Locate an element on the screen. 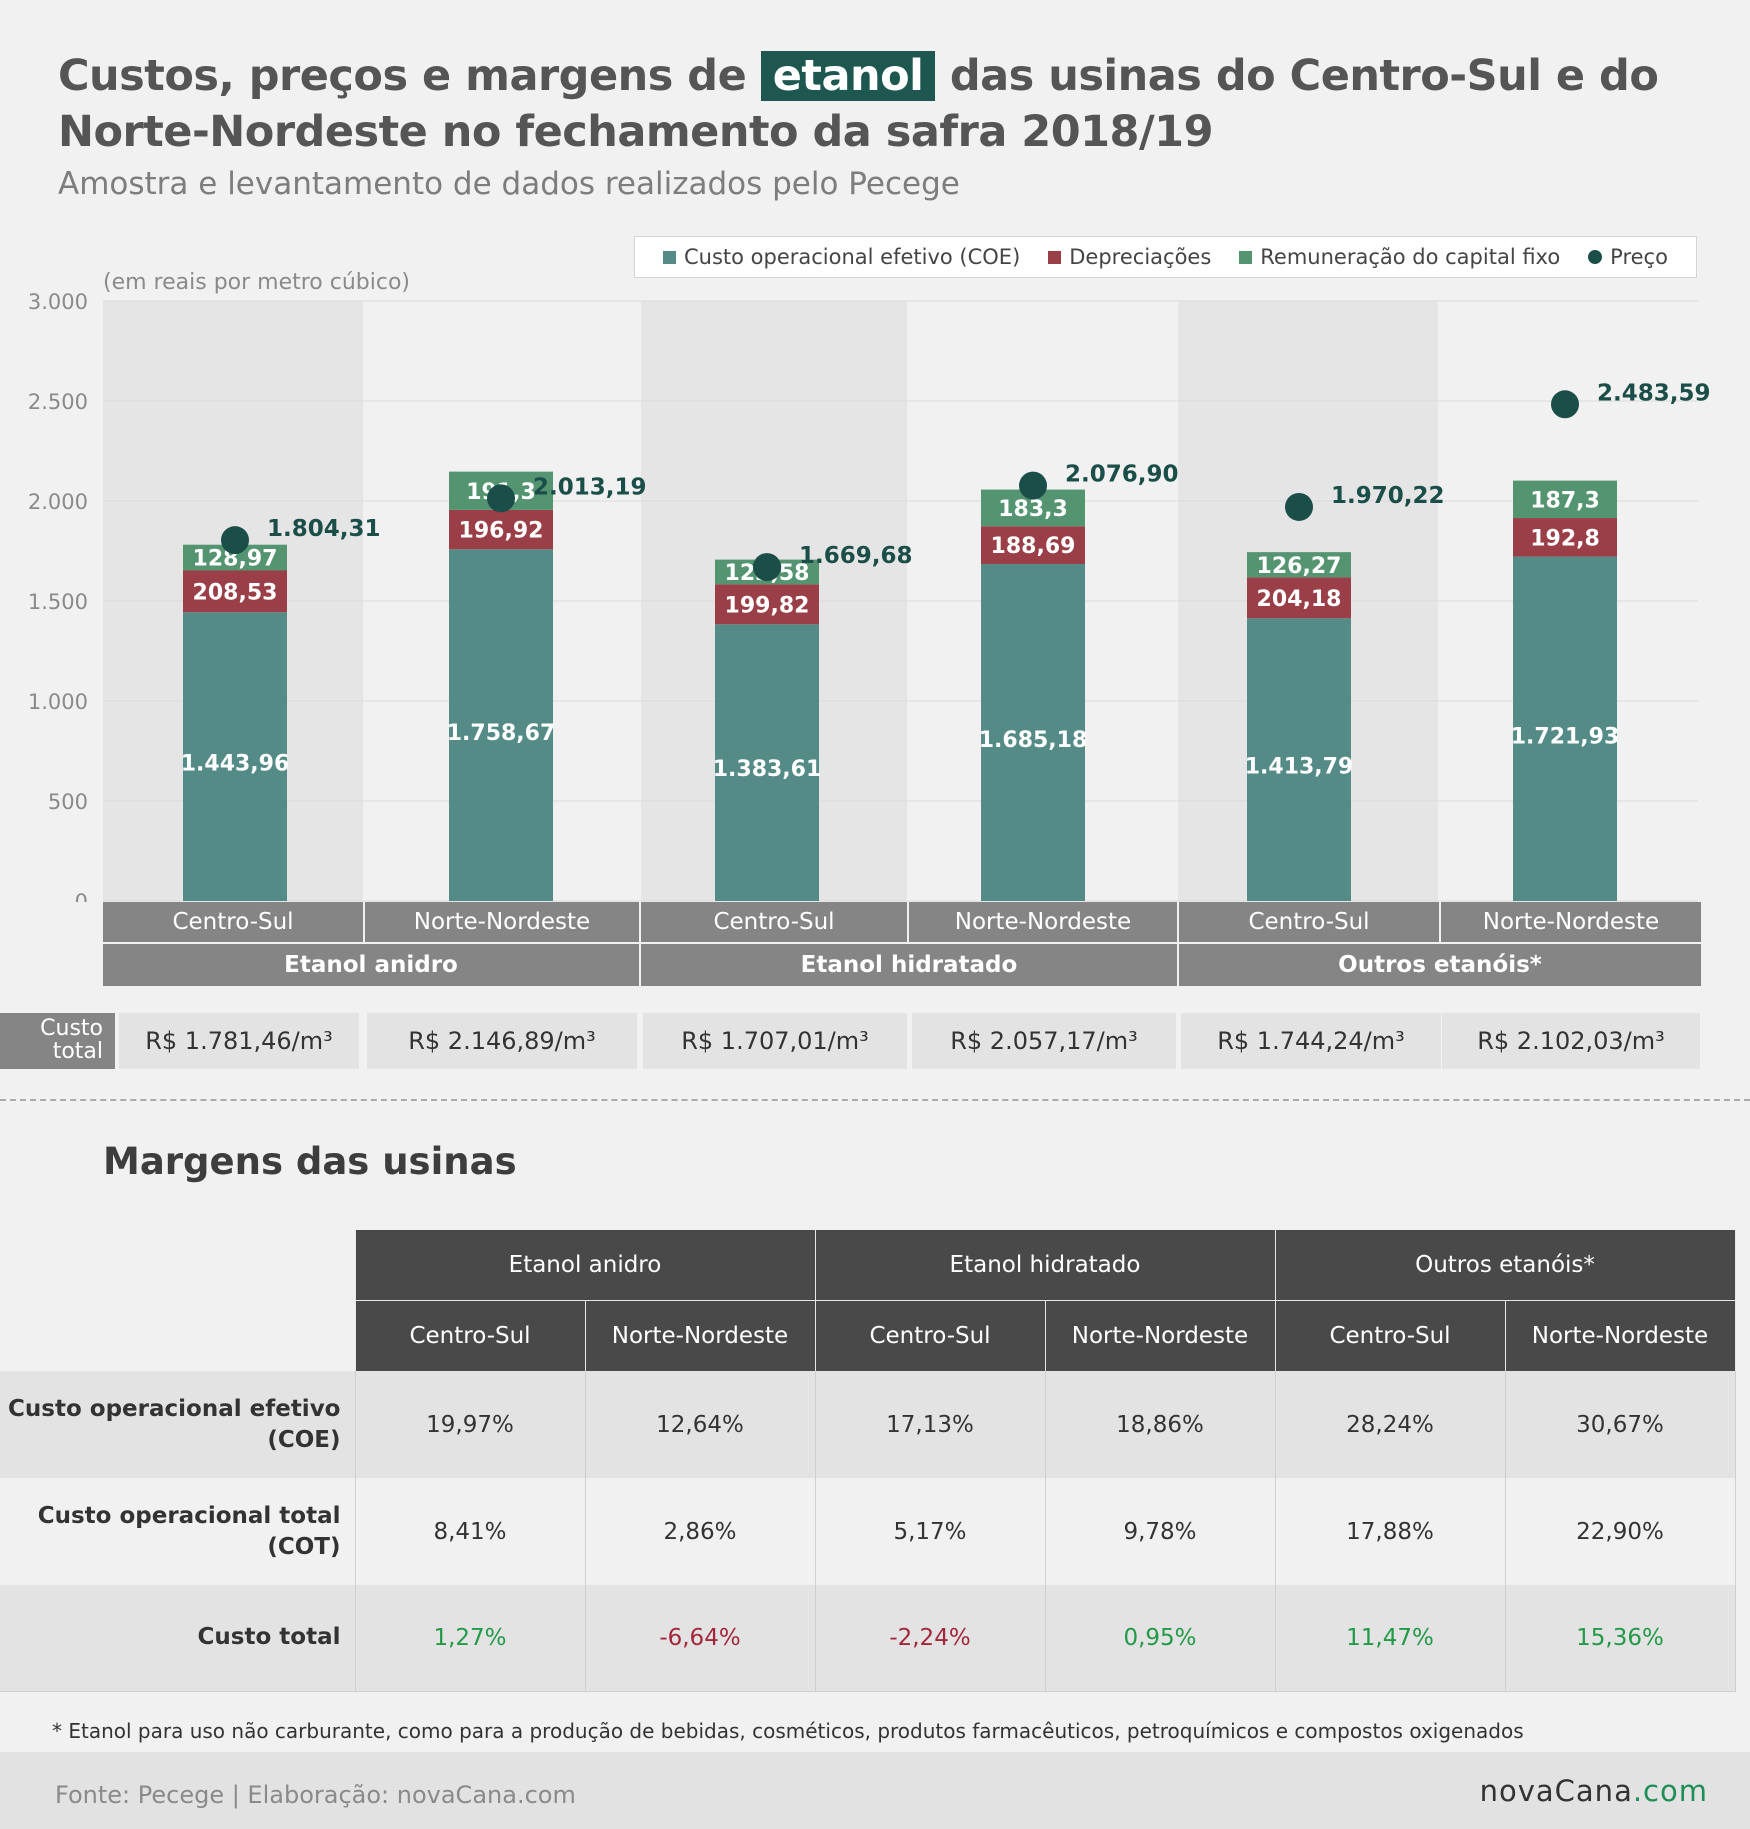 The width and height of the screenshot is (1750, 1829). table-cell: 9,78% is located at coordinates (1160, 1531).